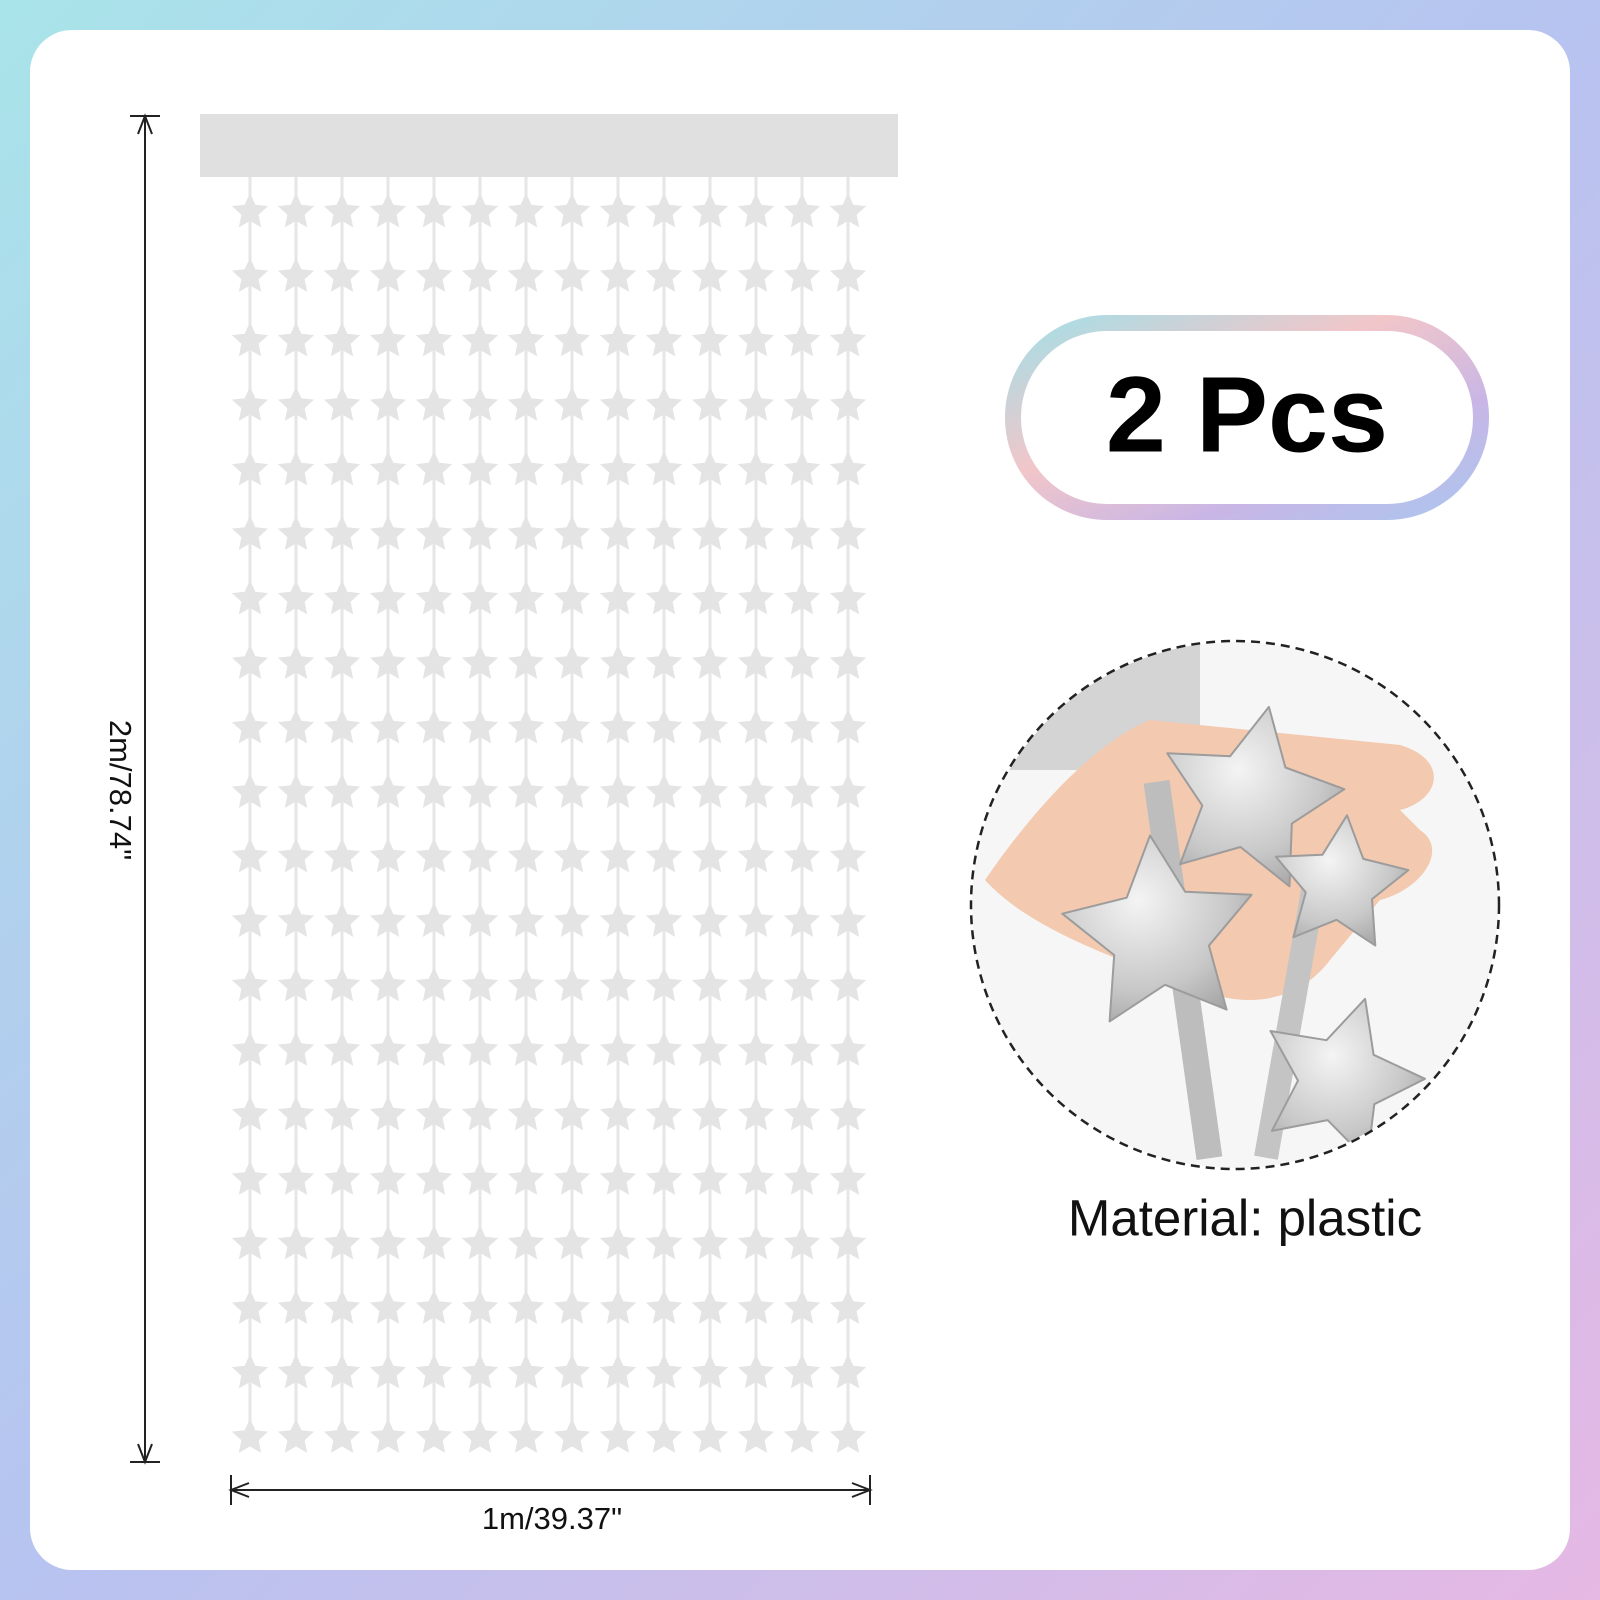 This screenshot has width=1600, height=1600. I want to click on height-label: 2m/78.74", so click(120, 790).